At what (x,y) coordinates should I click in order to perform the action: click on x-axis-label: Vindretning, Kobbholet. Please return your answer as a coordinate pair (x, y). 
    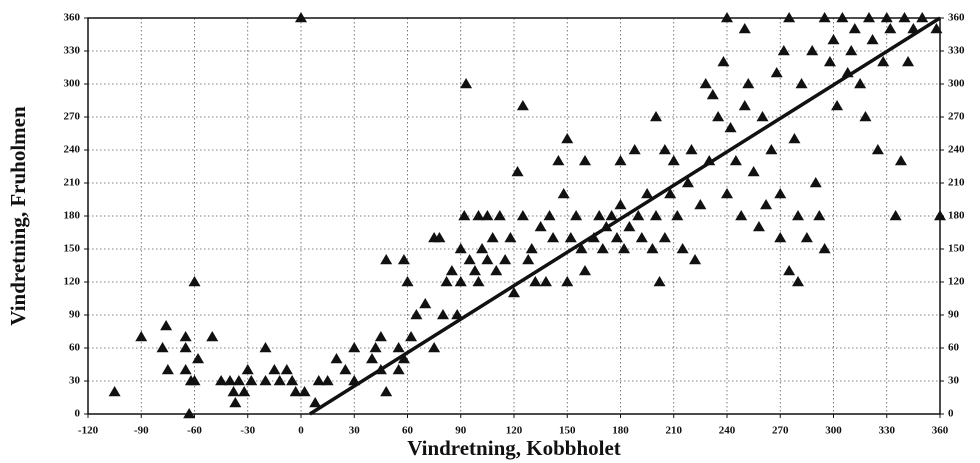
    Looking at the image, I should click on (514, 448).